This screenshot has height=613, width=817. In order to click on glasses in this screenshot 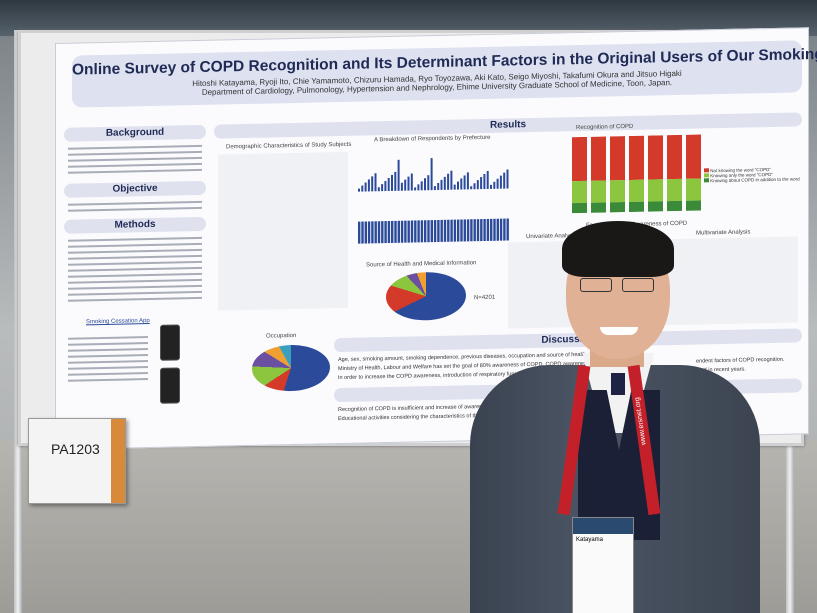, I will do `click(620, 285)`.